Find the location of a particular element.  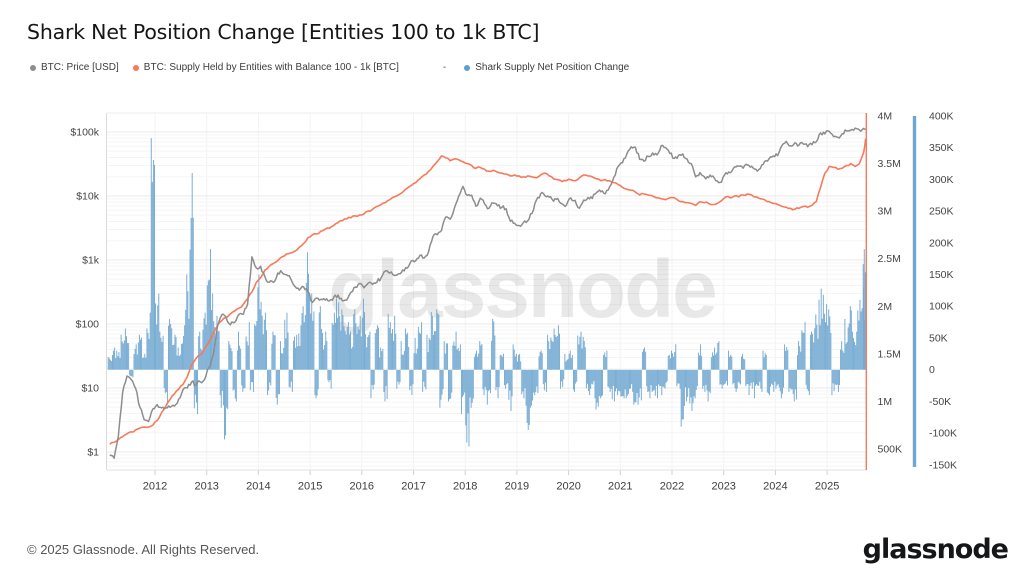

npc-tick-label: 300K is located at coordinates (941, 180).